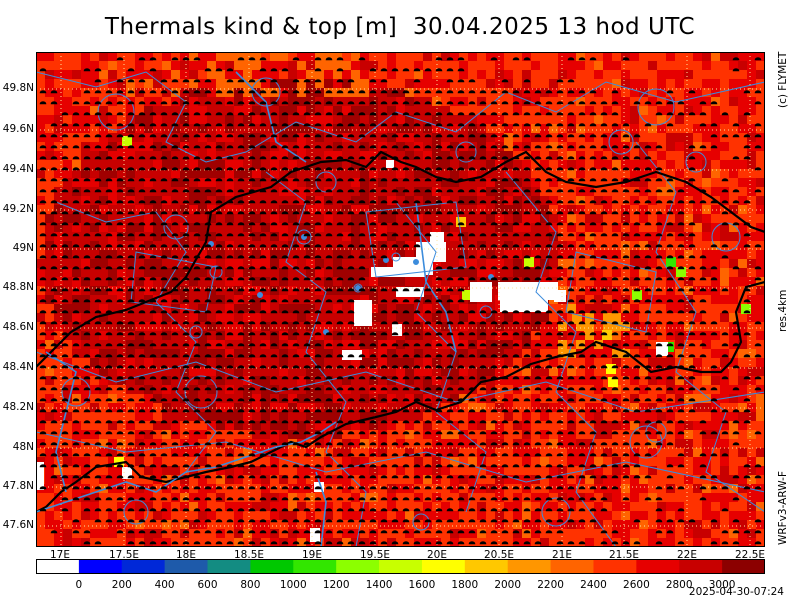 The width and height of the screenshot is (800, 600). What do you see at coordinates (679, 585) in the screenshot?
I see `colorbar-label: 2800` at bounding box center [679, 585].